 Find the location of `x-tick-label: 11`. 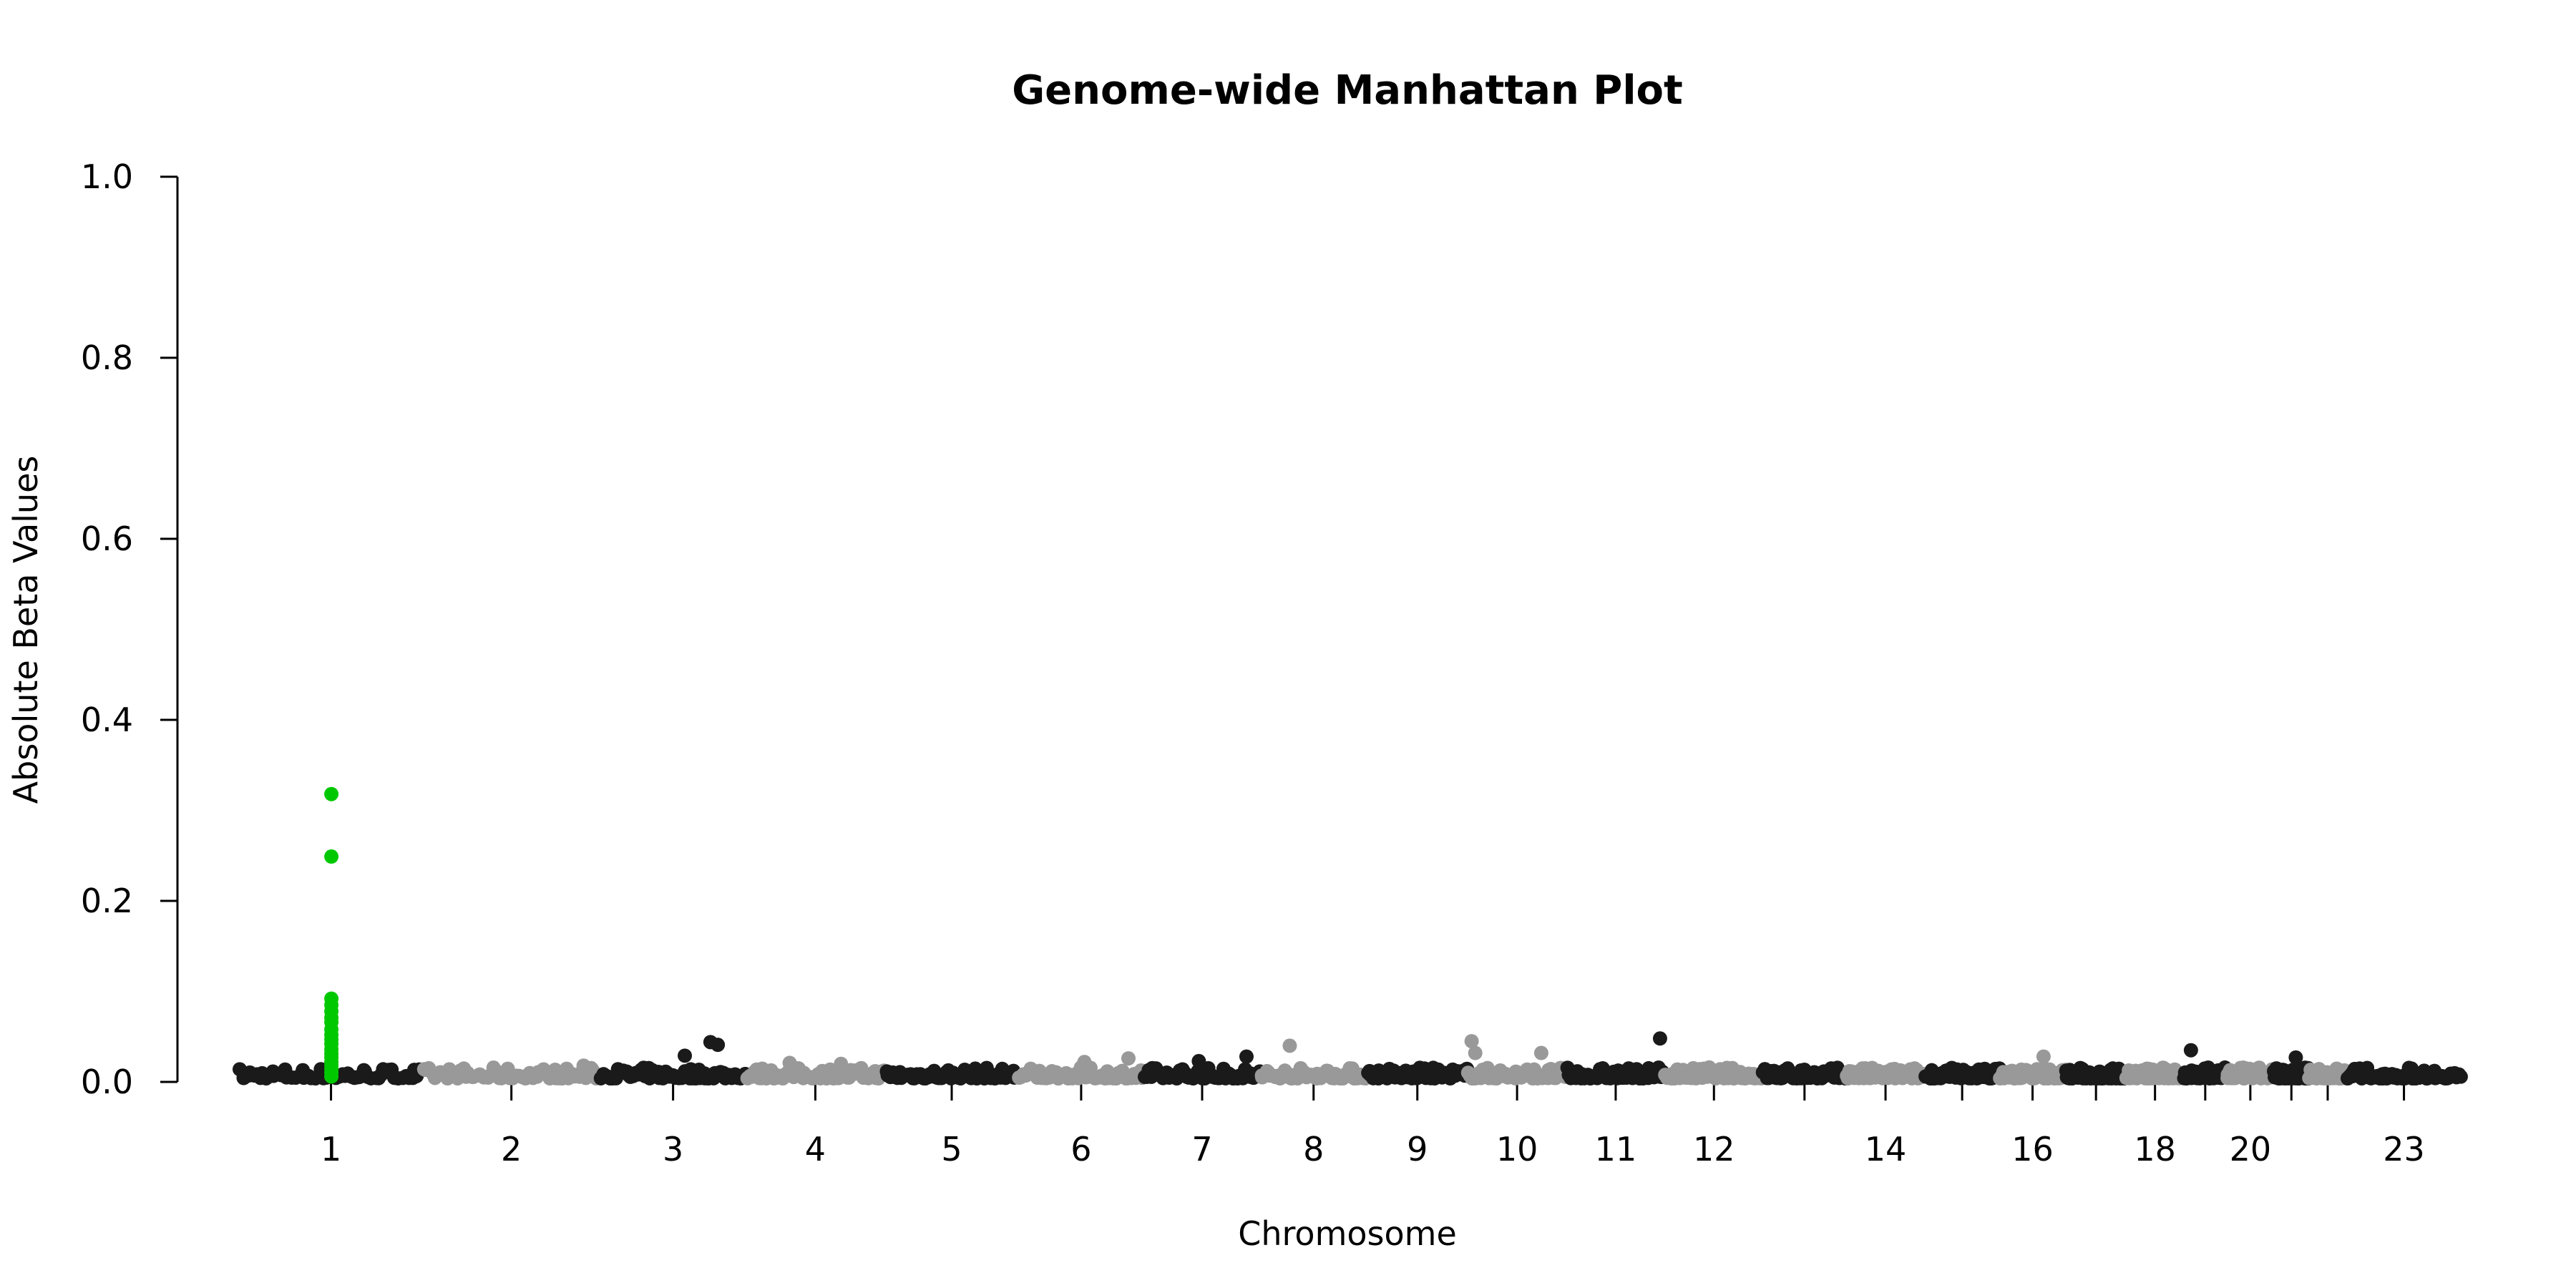

x-tick-label: 11 is located at coordinates (1616, 1149).